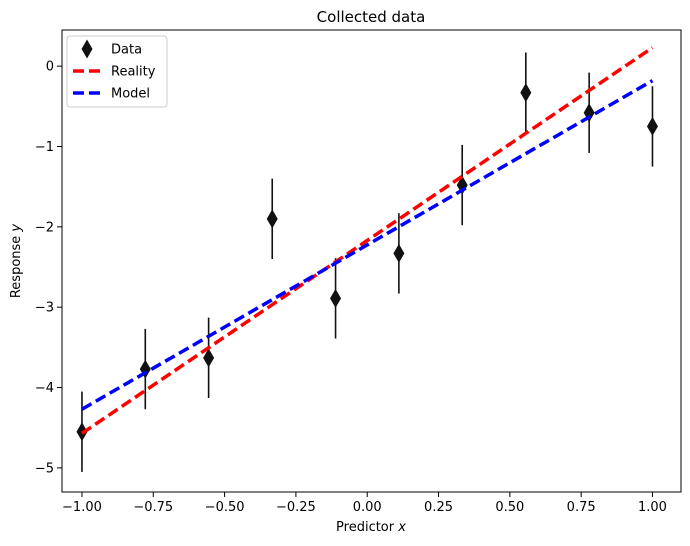  I want to click on x-tick-label: 0.50, so click(509, 507).